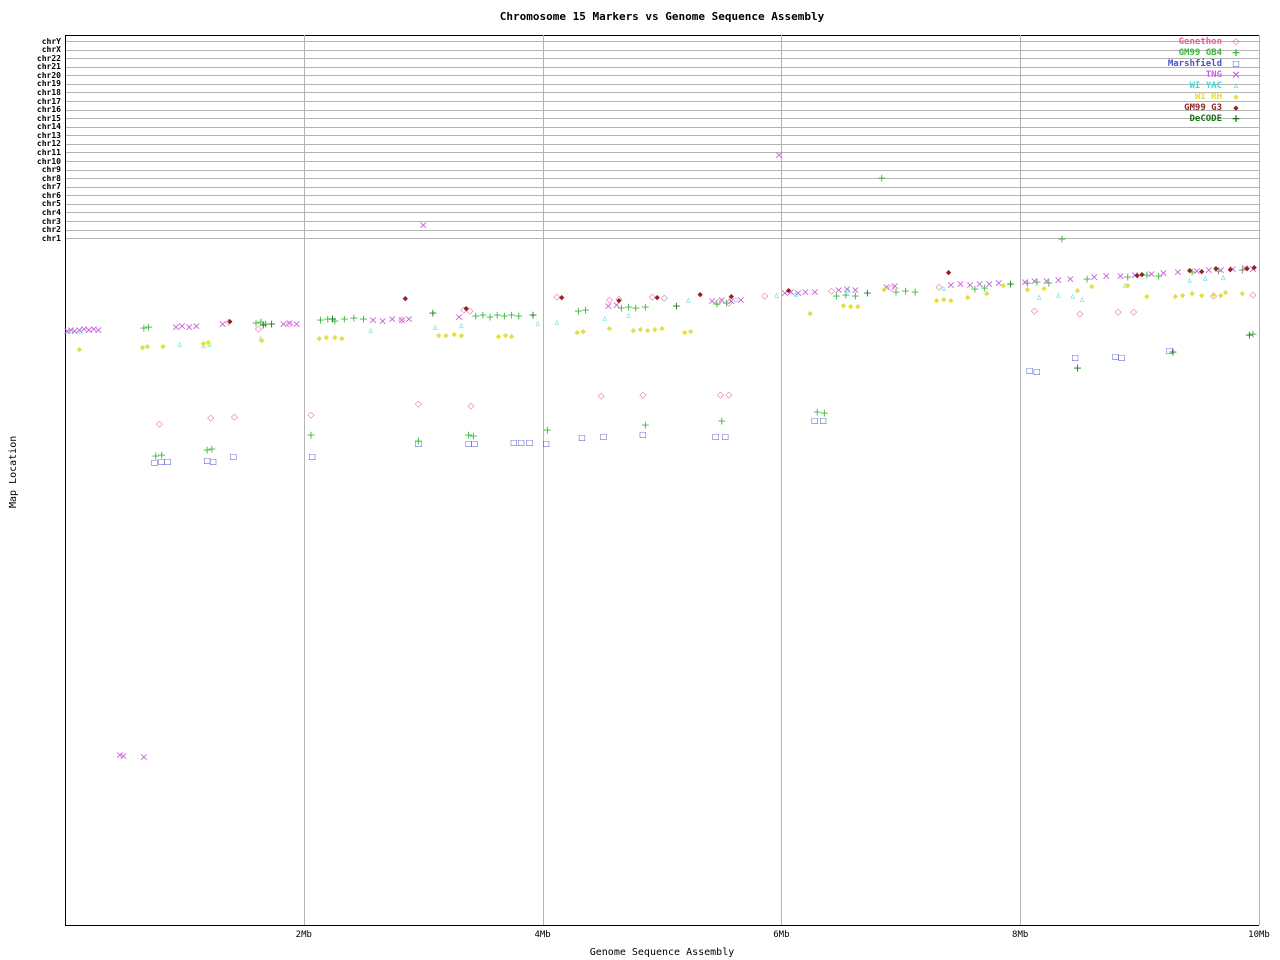 This screenshot has width=1280, height=960. Describe the element at coordinates (1205, 52) in the screenshot. I see `legend-item: GM99 GB4 +` at that location.